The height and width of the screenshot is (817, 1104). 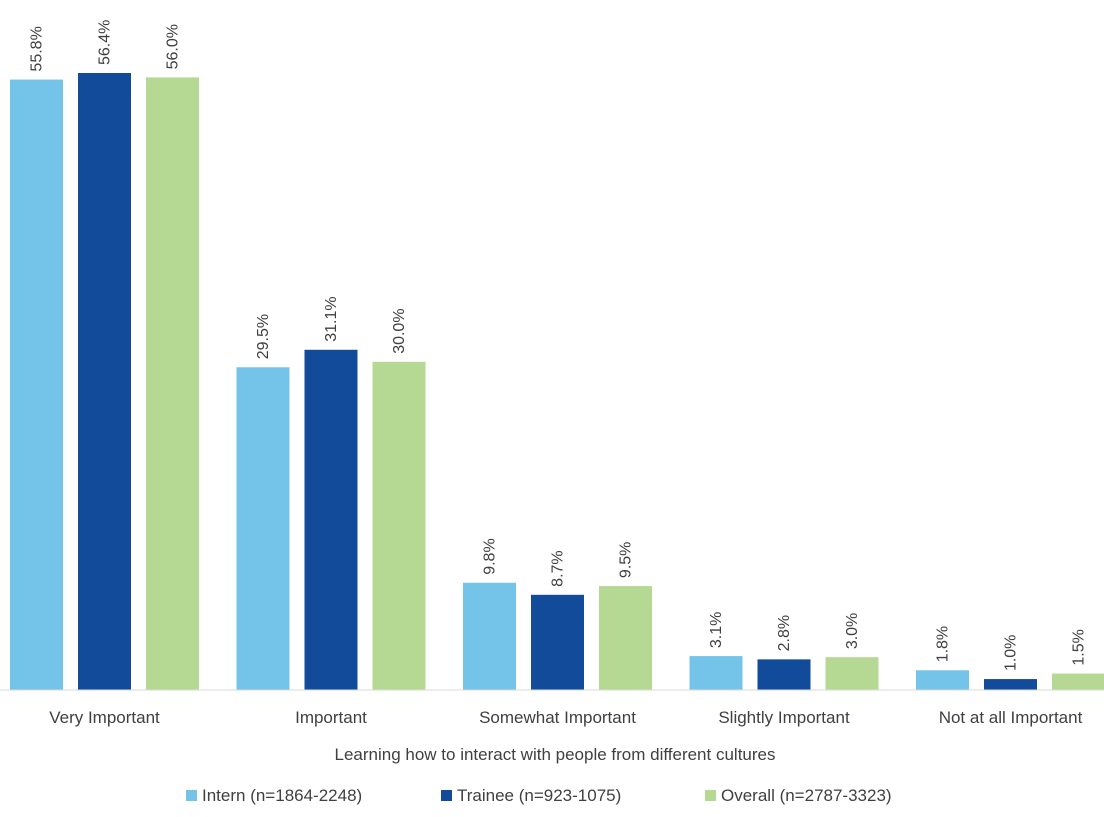 I want to click on legend-label: Overall (n=2787-3323), so click(x=806, y=795).